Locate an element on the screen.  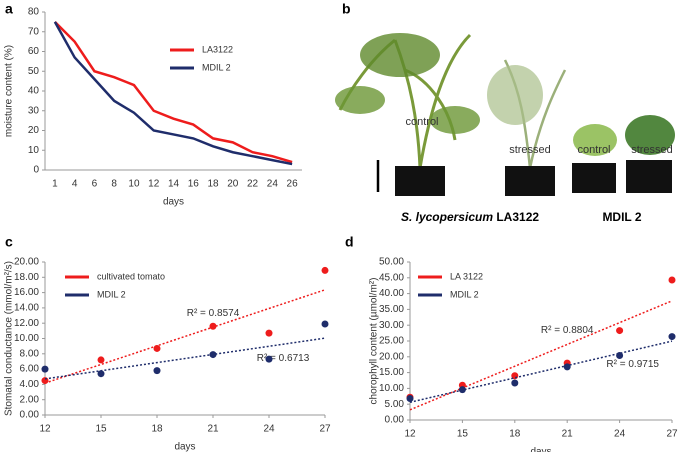
y-tick-label: 5.00 is located at coordinates (395, 404).